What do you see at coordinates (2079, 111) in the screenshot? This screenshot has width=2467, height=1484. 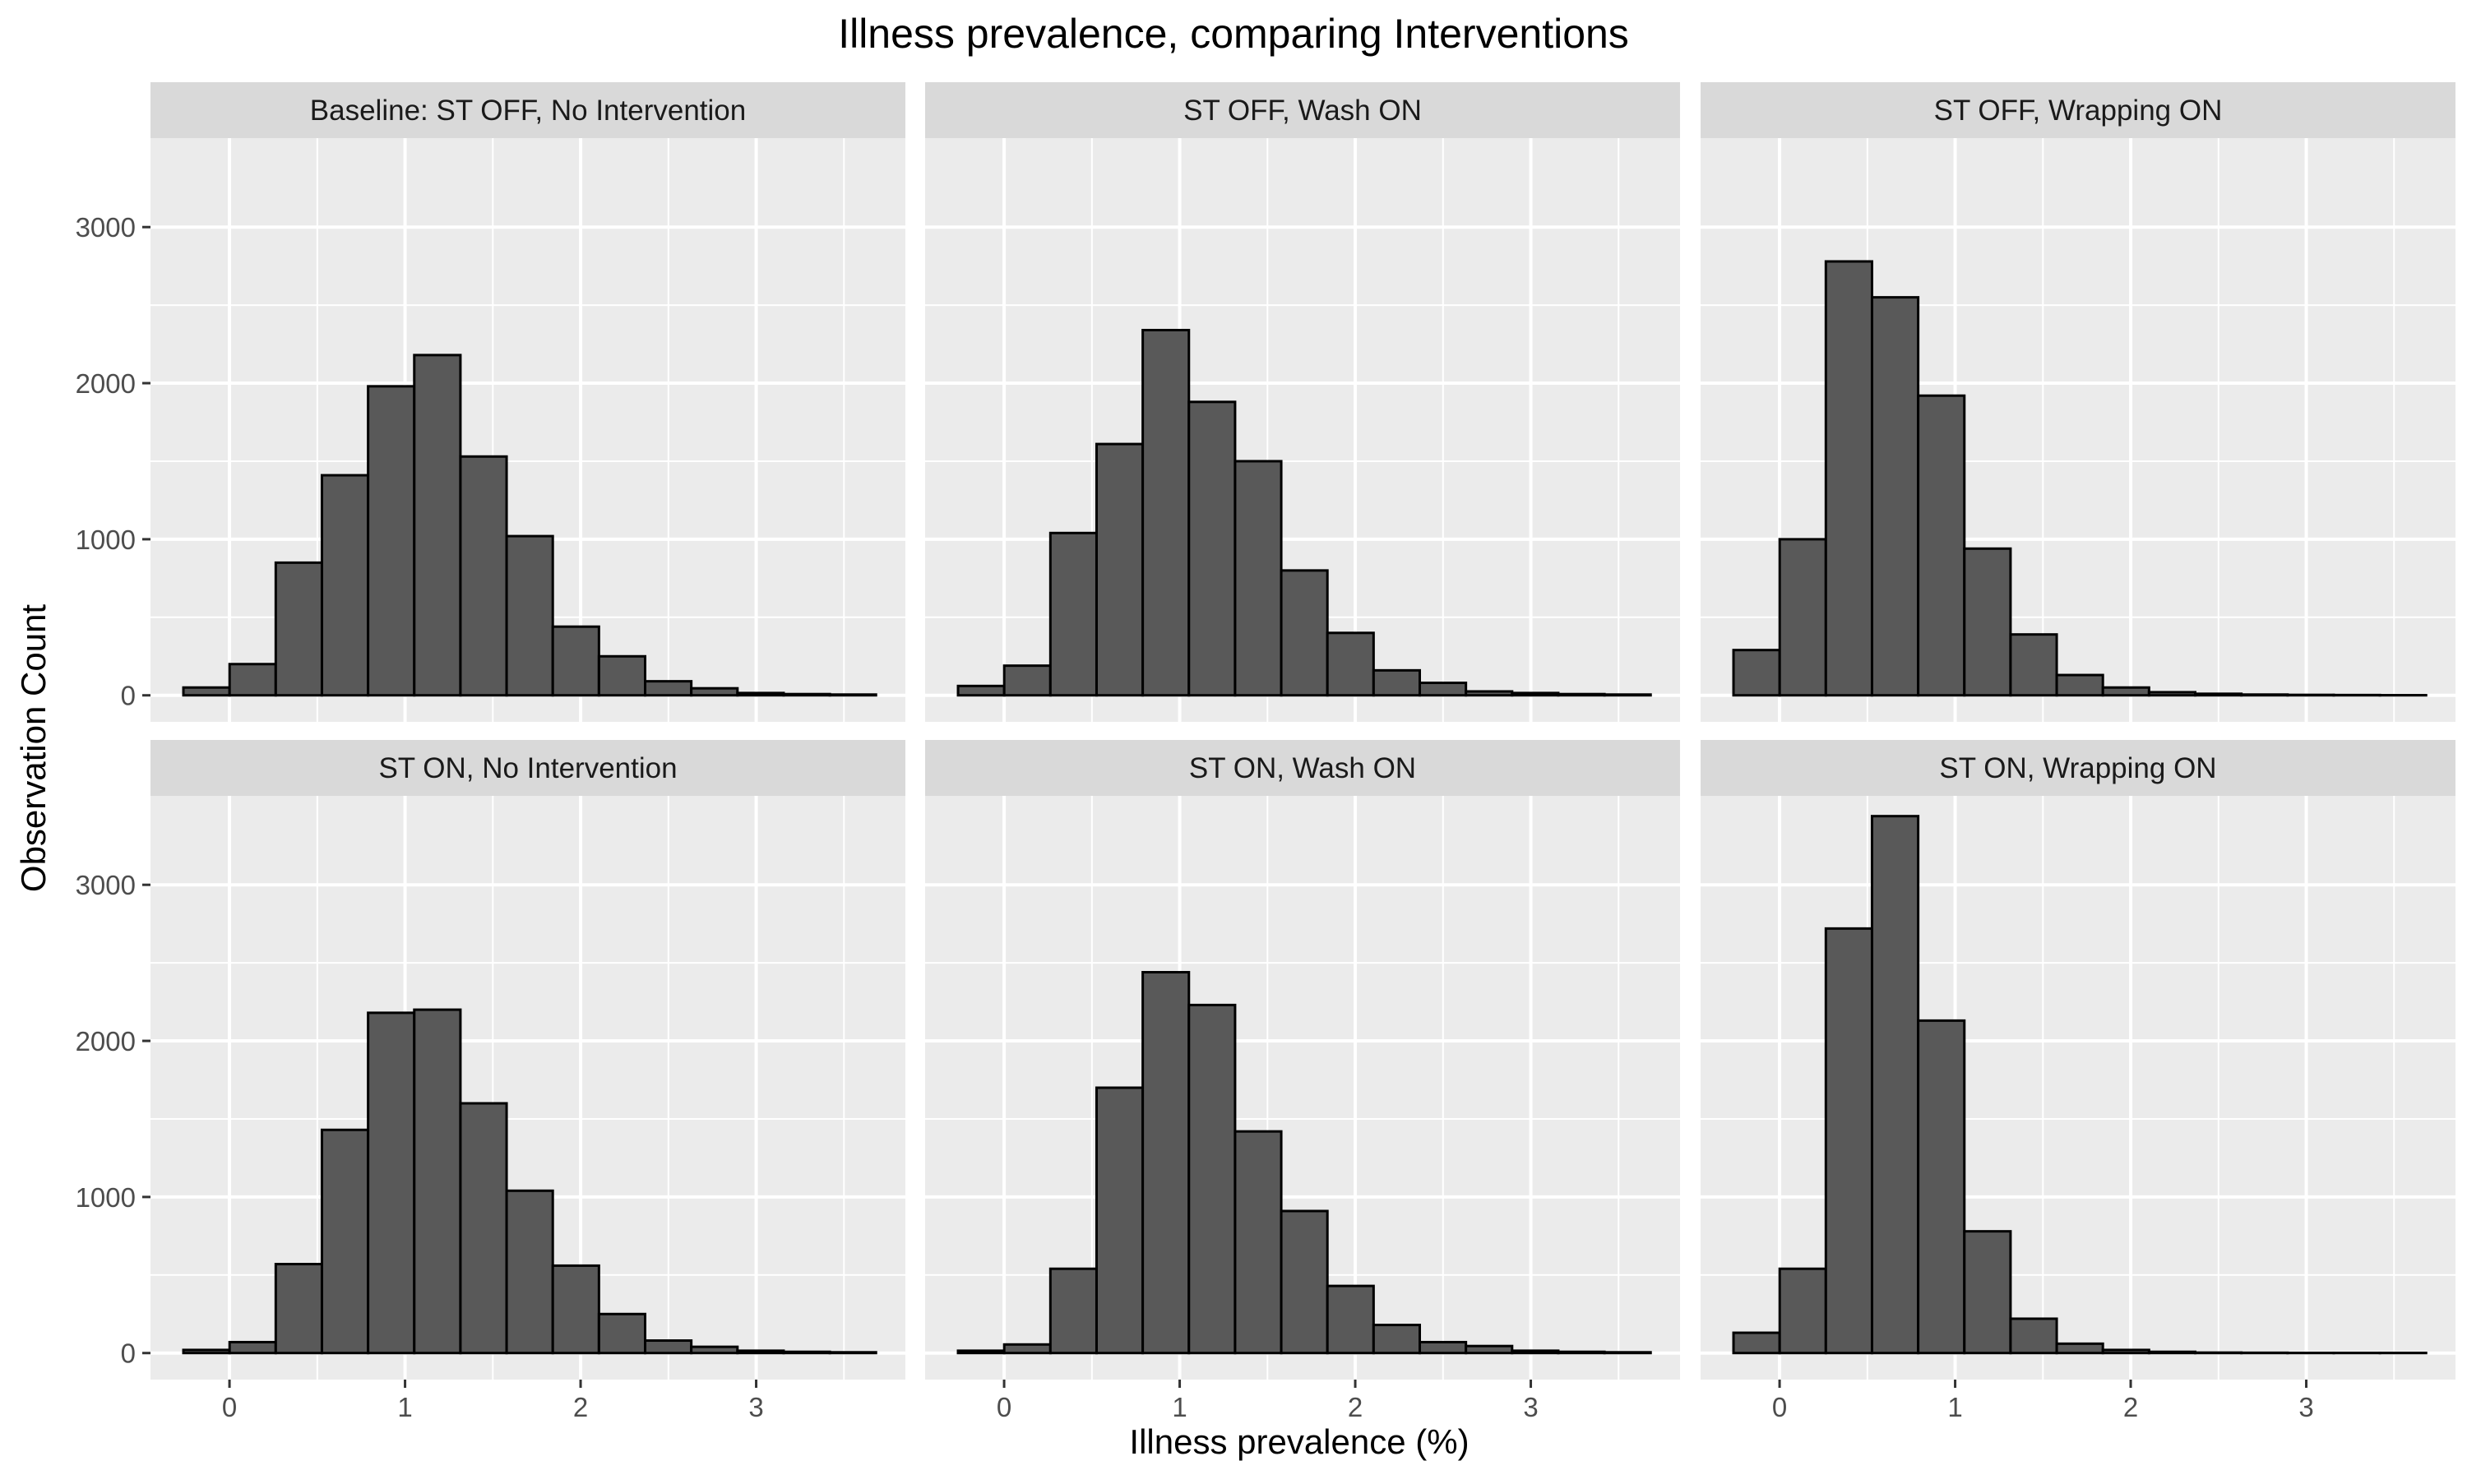 I see `strip-label: ST OFF, Wrapping ON` at bounding box center [2079, 111].